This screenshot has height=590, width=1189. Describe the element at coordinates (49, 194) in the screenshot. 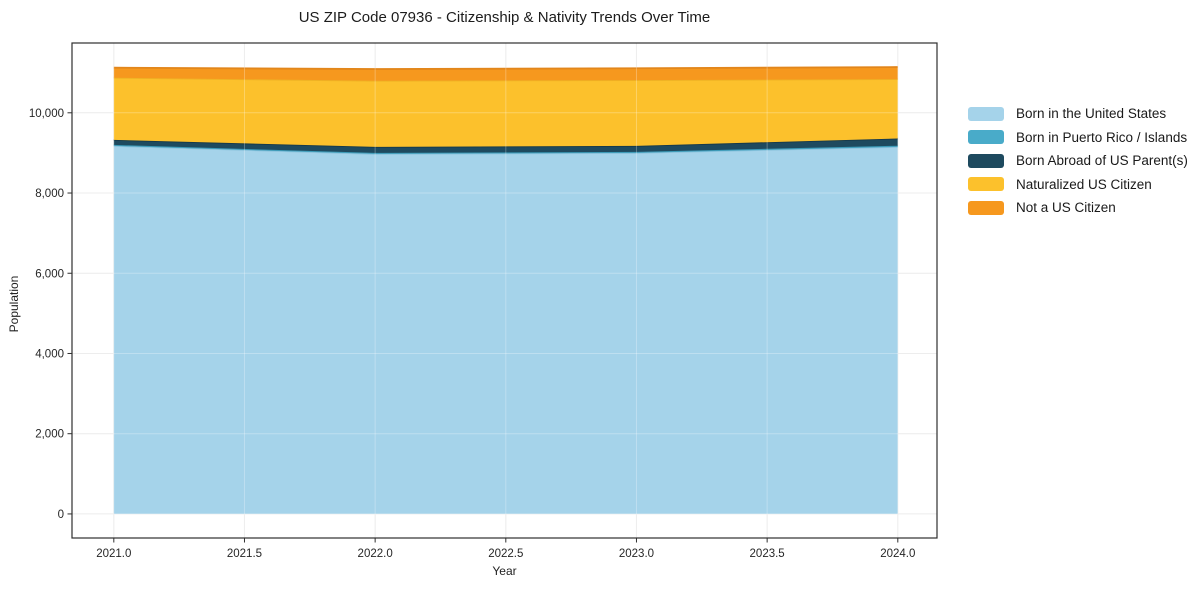

I see `y-tick-label: 8,000` at that location.